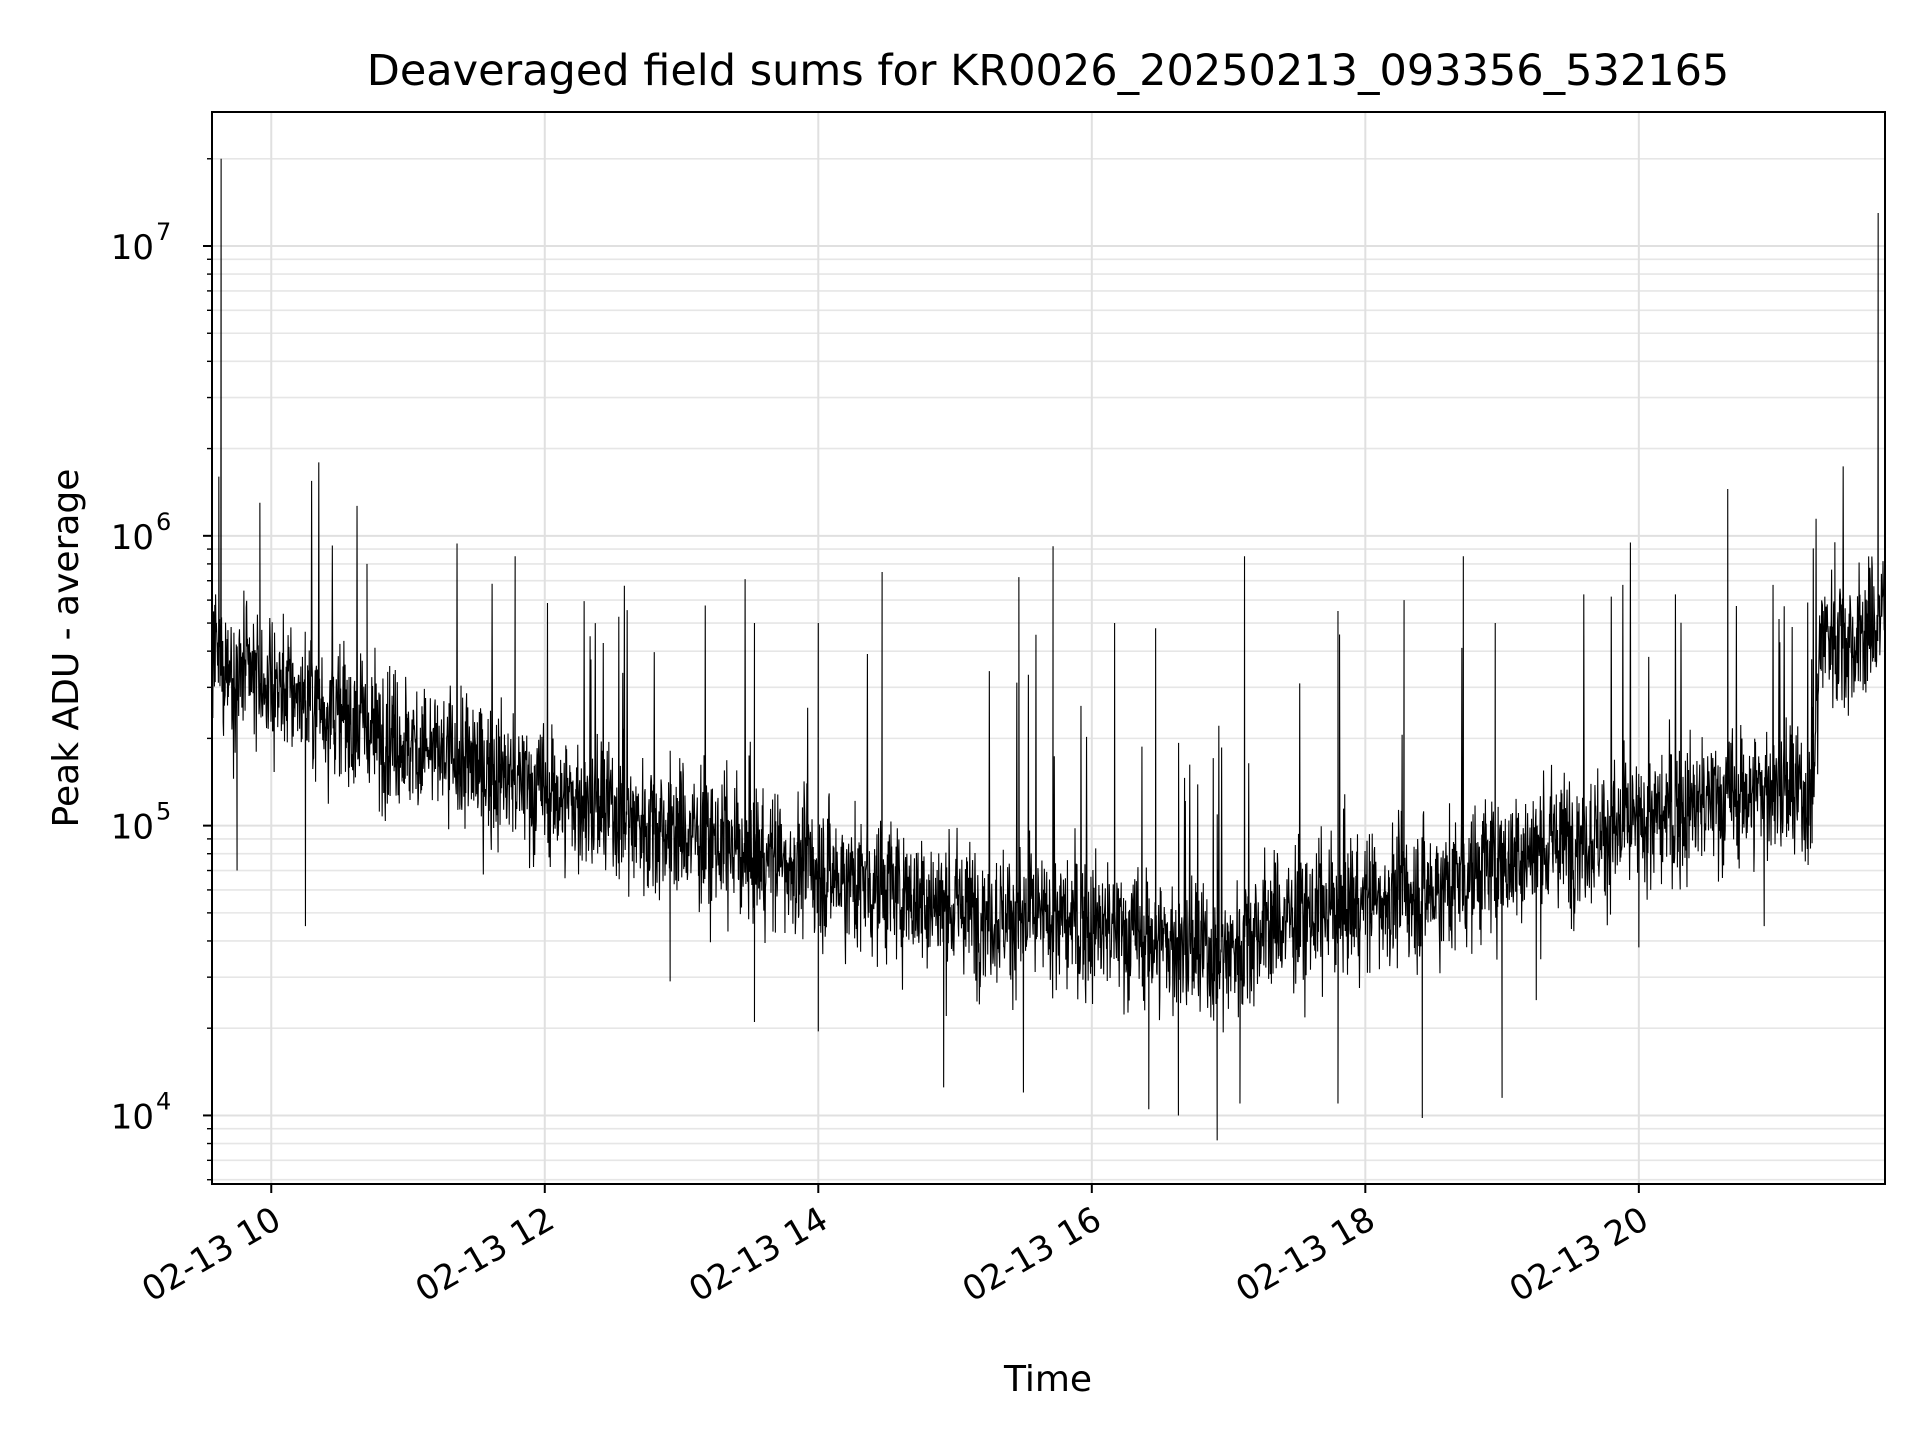 The width and height of the screenshot is (1920, 1440). Describe the element at coordinates (66, 648) in the screenshot. I see `y-axis-label: Peak ADU - average` at that location.